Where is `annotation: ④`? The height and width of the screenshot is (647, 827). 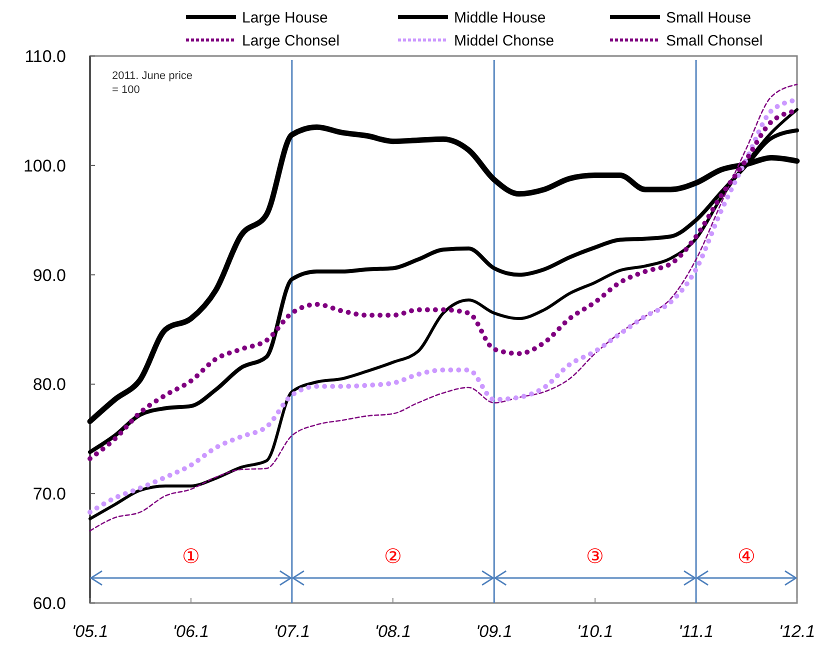
annotation: ④ is located at coordinates (747, 557).